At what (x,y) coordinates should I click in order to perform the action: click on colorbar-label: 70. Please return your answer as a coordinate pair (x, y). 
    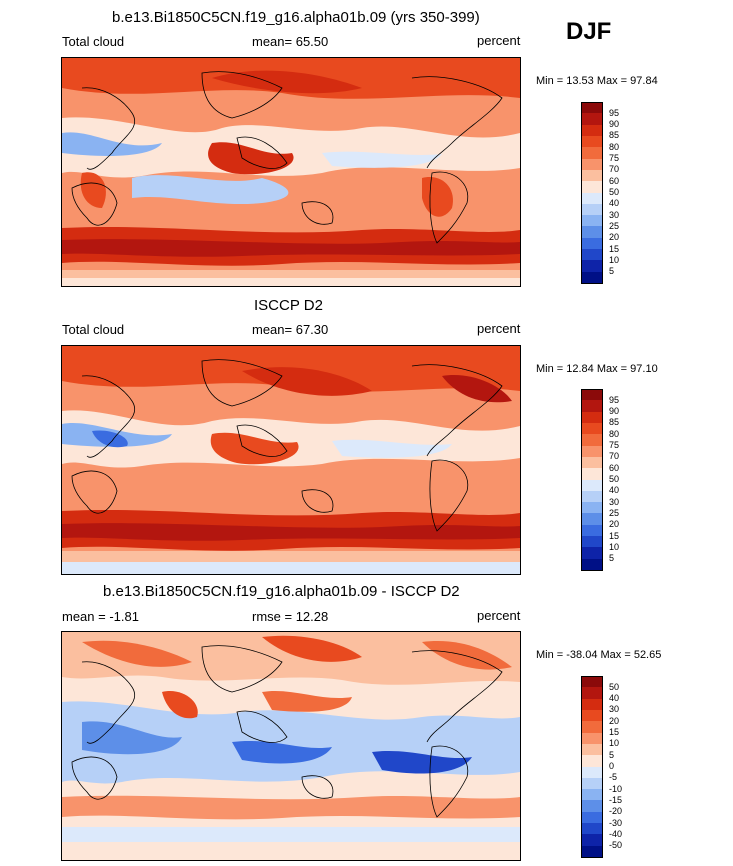
    Looking at the image, I should click on (614, 456).